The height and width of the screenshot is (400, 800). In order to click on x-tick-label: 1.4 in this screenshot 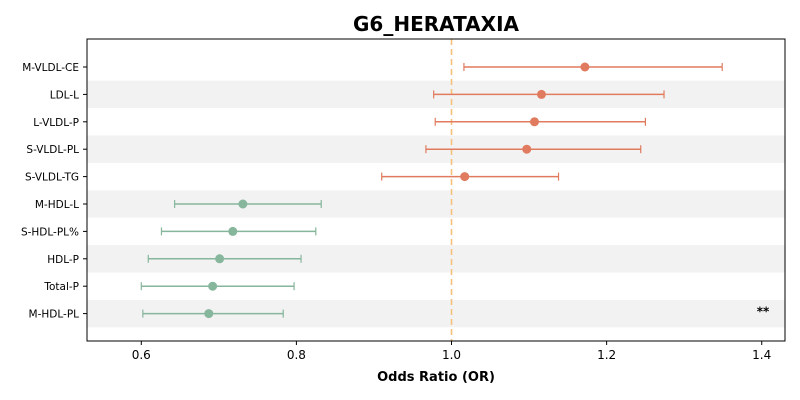, I will do `click(761, 355)`.